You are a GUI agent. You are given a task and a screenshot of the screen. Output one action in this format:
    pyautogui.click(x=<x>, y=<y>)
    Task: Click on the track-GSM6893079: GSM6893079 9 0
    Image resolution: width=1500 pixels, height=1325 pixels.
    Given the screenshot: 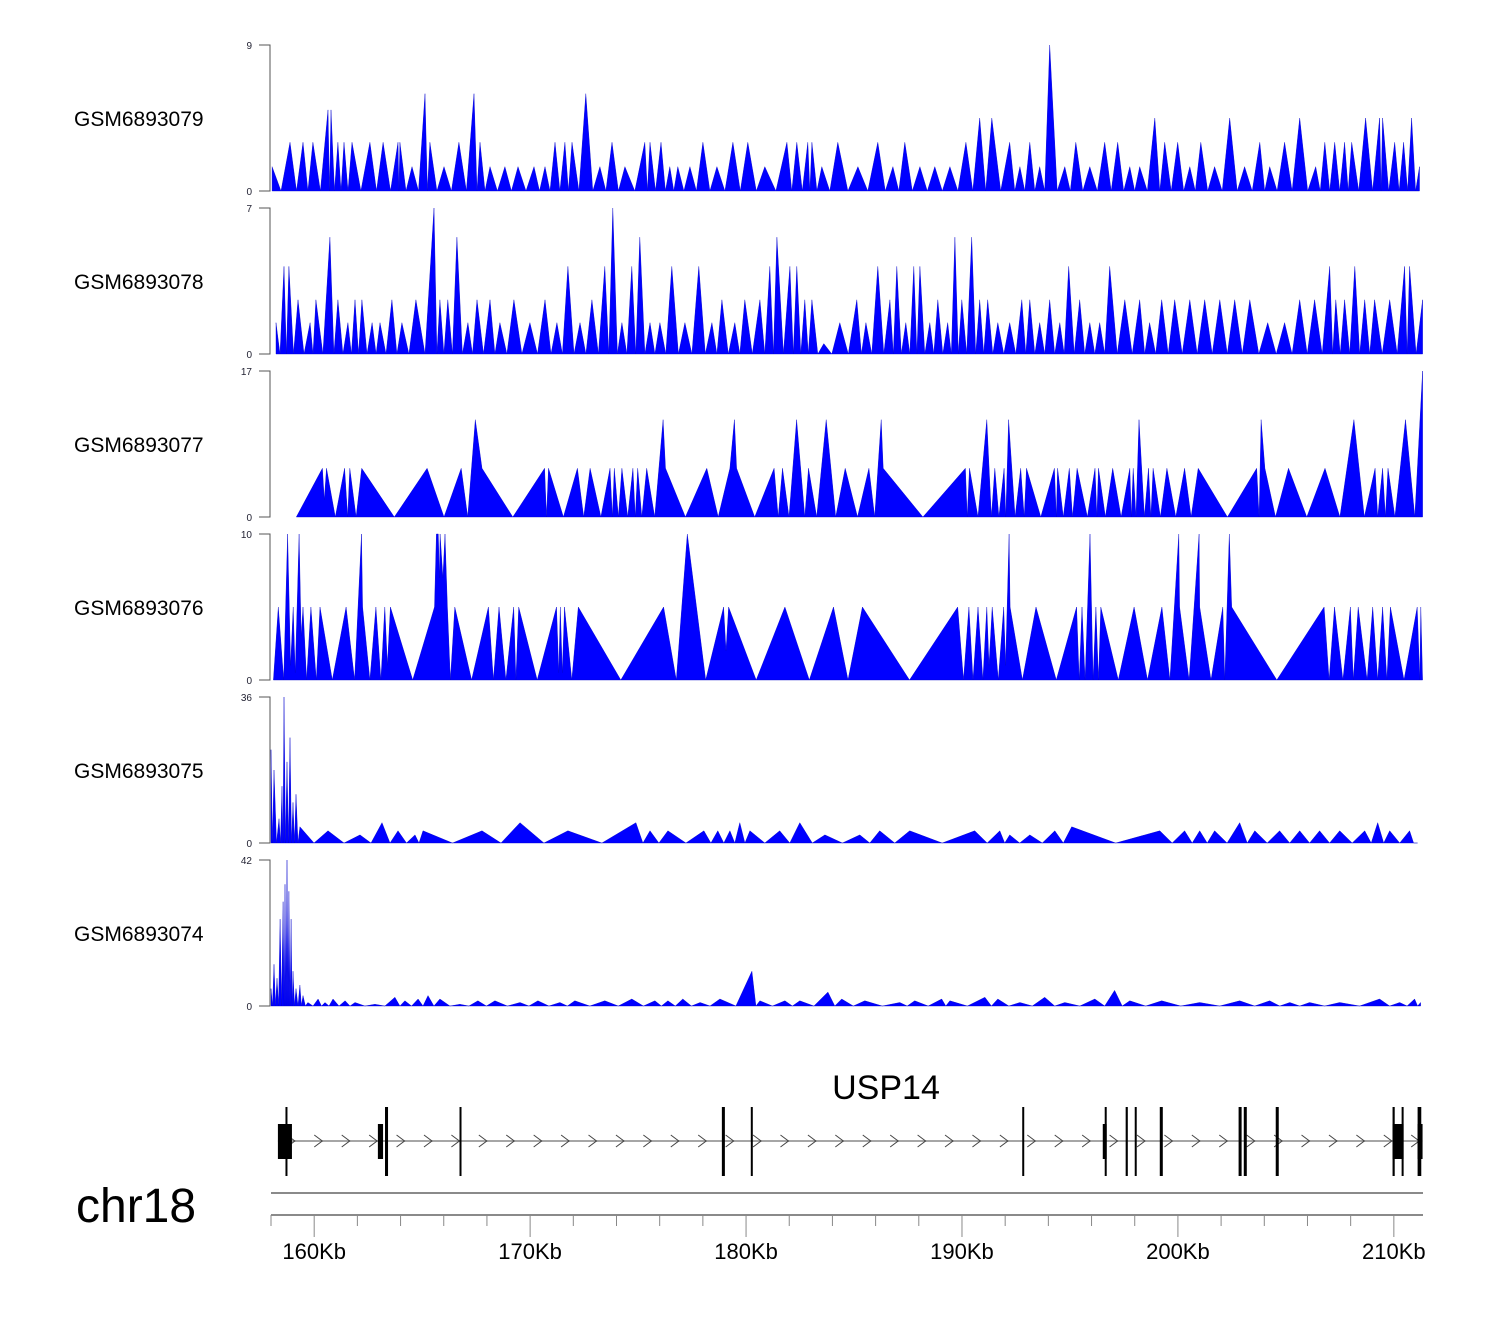 What is the action you would take?
    pyautogui.click(x=747, y=119)
    